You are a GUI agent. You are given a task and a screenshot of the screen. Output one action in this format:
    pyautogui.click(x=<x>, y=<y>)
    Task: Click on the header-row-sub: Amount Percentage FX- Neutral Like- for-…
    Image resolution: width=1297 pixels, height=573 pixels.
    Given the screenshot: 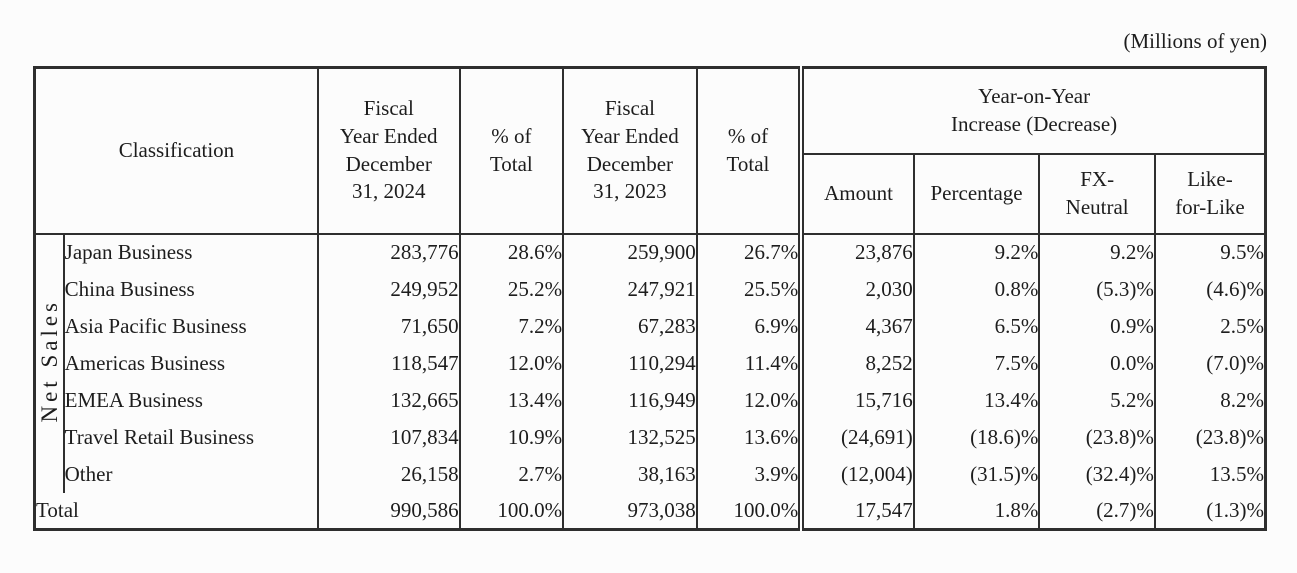 What is the action you would take?
    pyautogui.click(x=651, y=193)
    